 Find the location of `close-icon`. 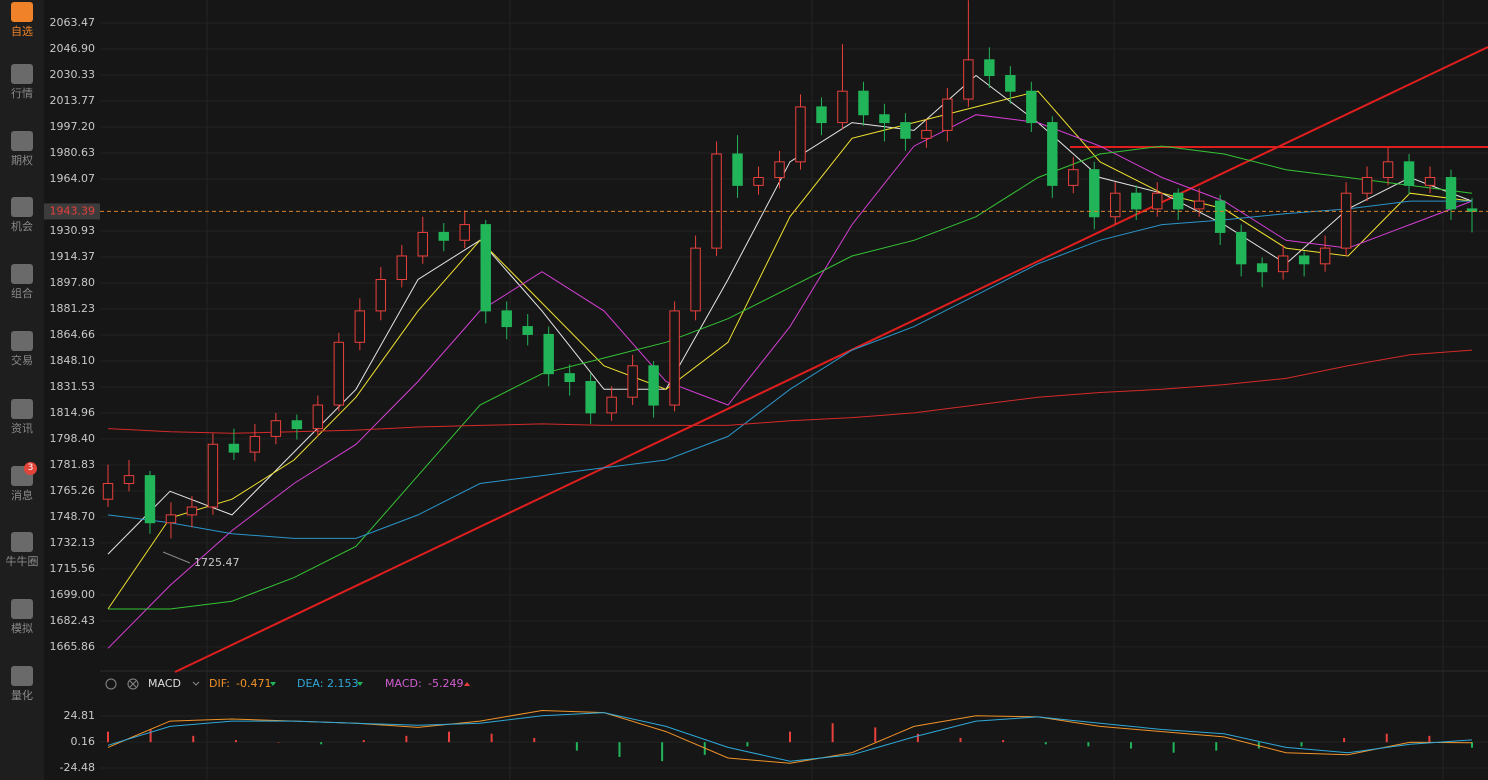

close-icon is located at coordinates (133, 684).